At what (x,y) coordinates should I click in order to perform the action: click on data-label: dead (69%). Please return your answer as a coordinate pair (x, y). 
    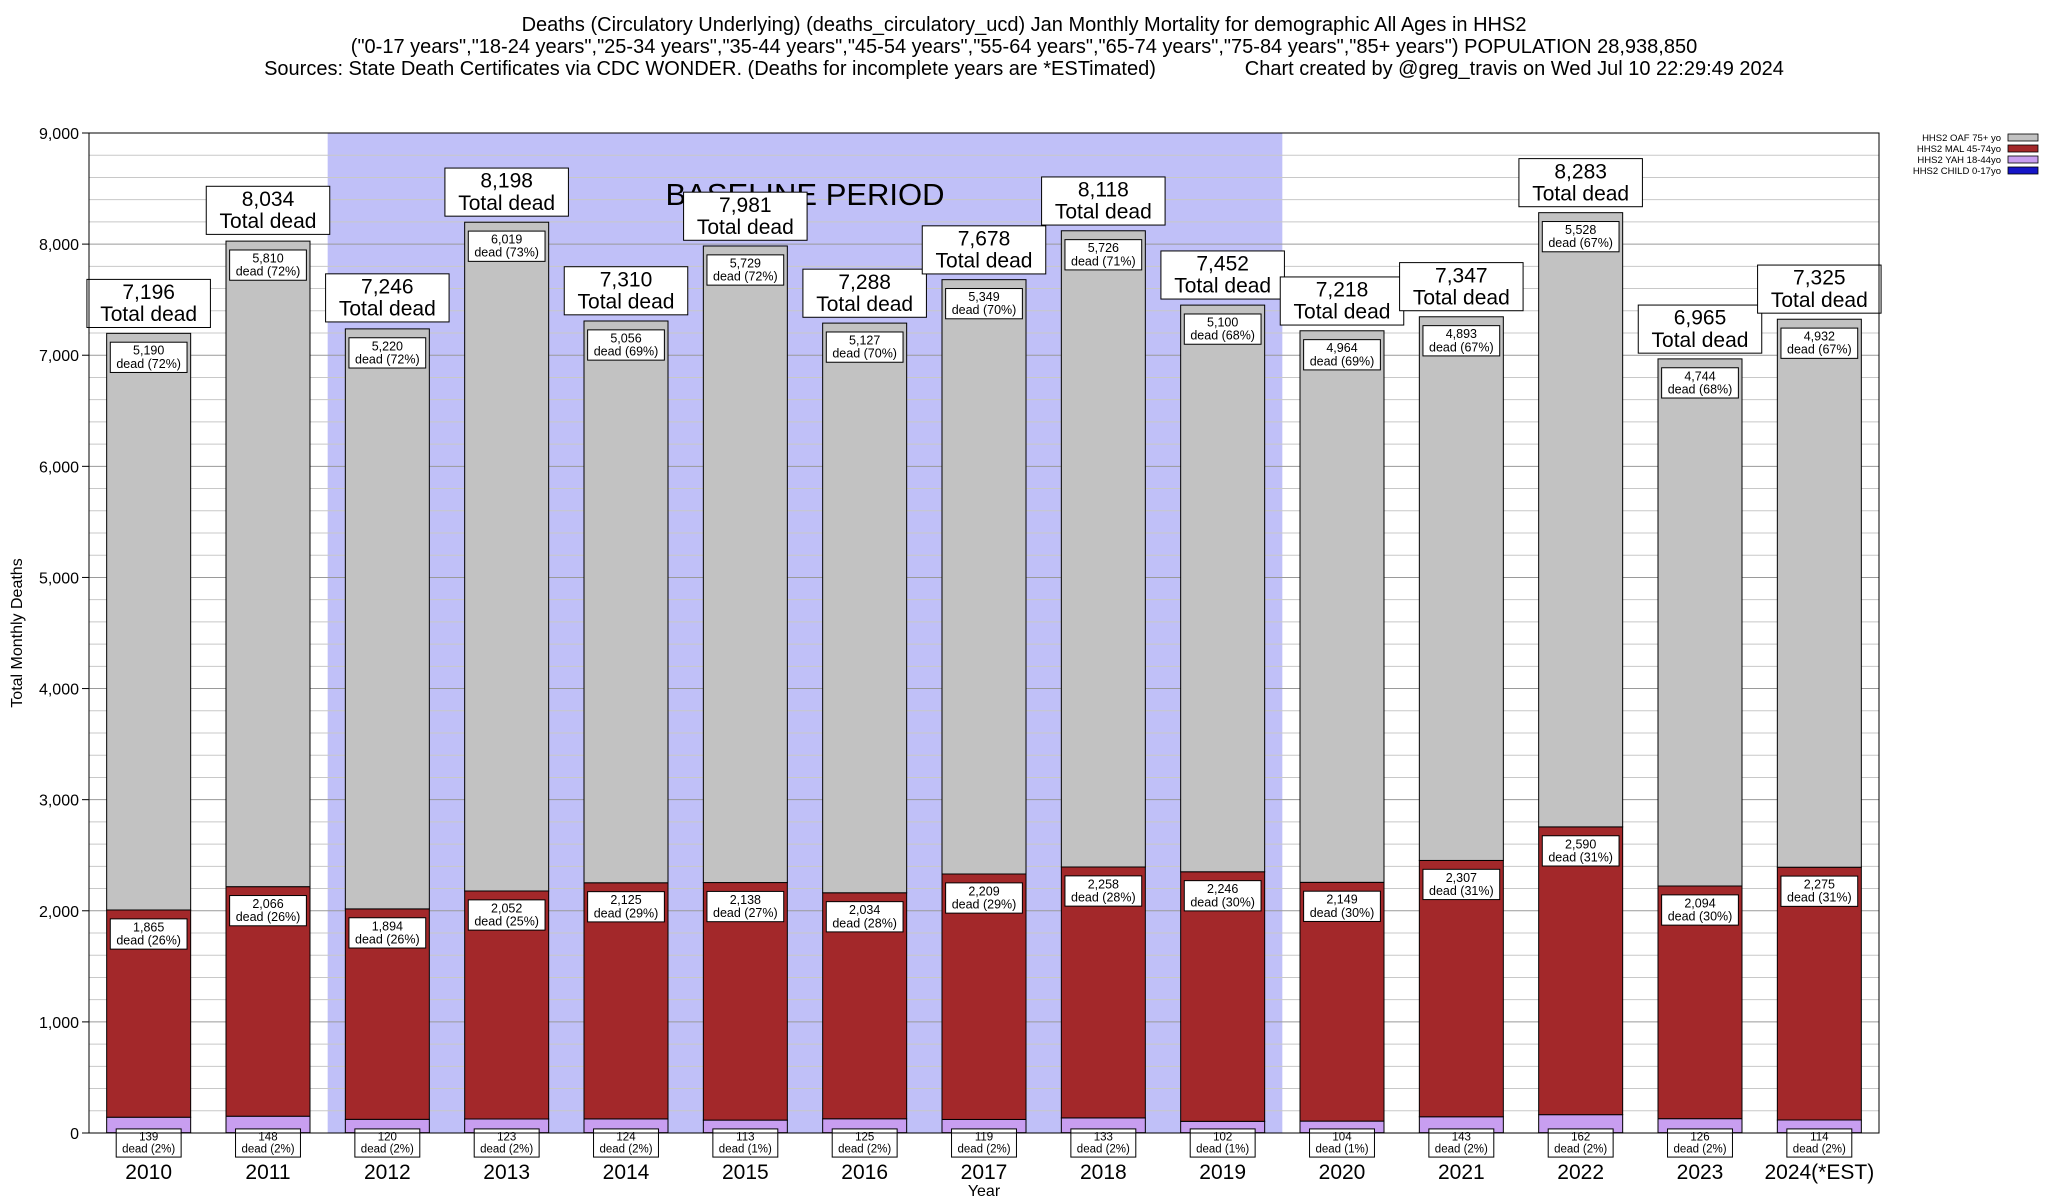
    Looking at the image, I should click on (1342, 361).